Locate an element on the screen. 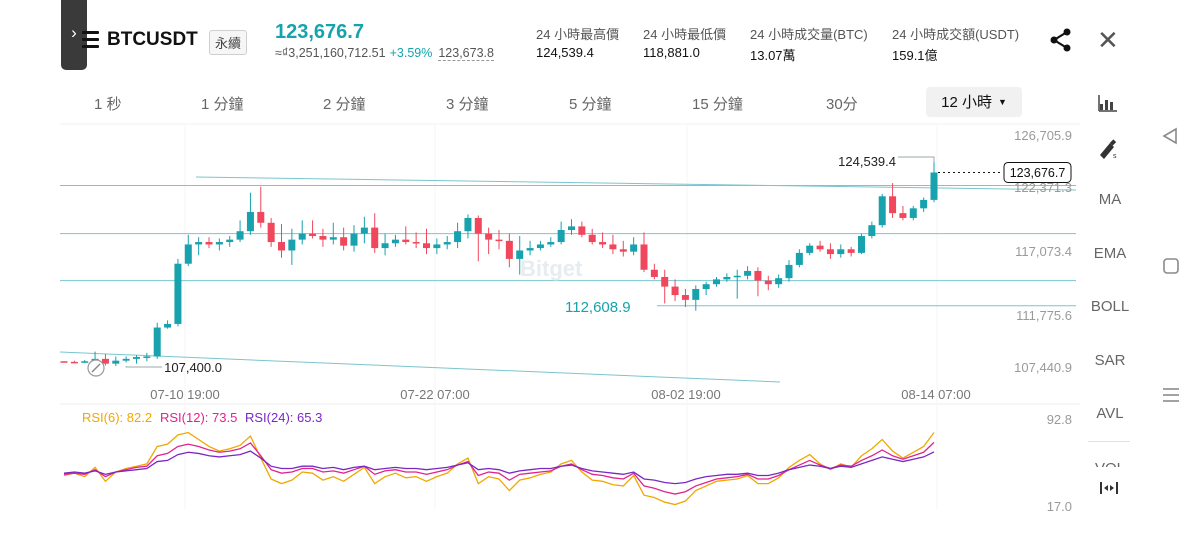 The width and height of the screenshot is (1200, 539). tab-3m: 3 分鐘 is located at coordinates (467, 104).